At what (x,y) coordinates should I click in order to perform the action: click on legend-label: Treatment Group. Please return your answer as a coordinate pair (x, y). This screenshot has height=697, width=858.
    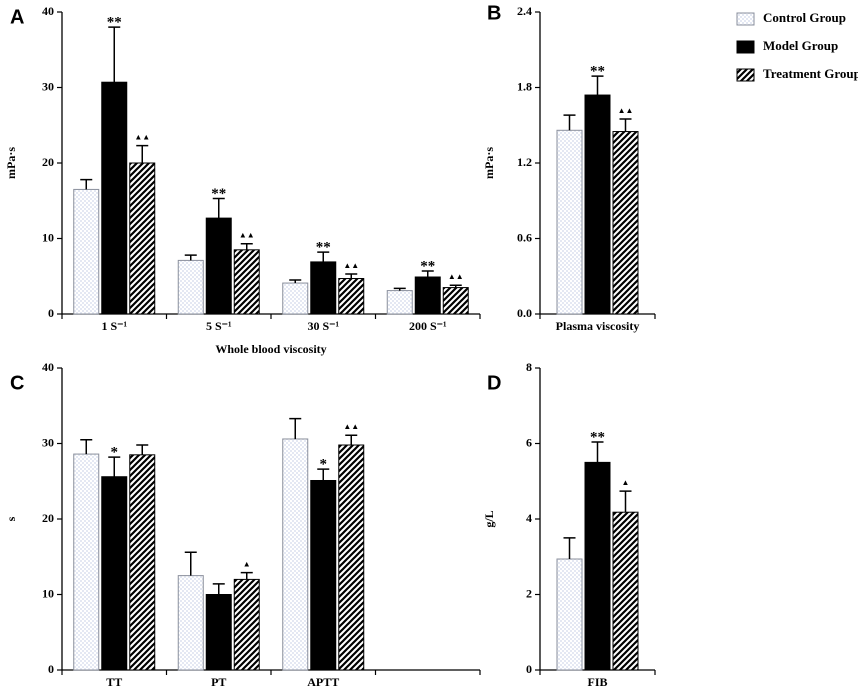
    Looking at the image, I should click on (810, 73).